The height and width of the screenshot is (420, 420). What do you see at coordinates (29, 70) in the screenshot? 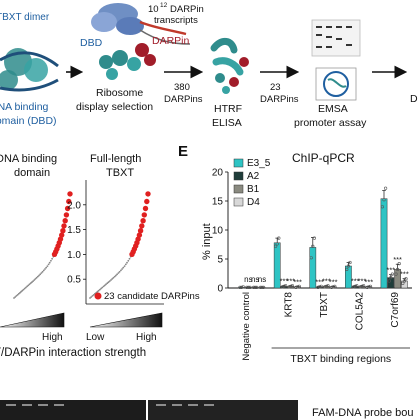
I see `tbxt-dimer-illustration` at bounding box center [29, 70].